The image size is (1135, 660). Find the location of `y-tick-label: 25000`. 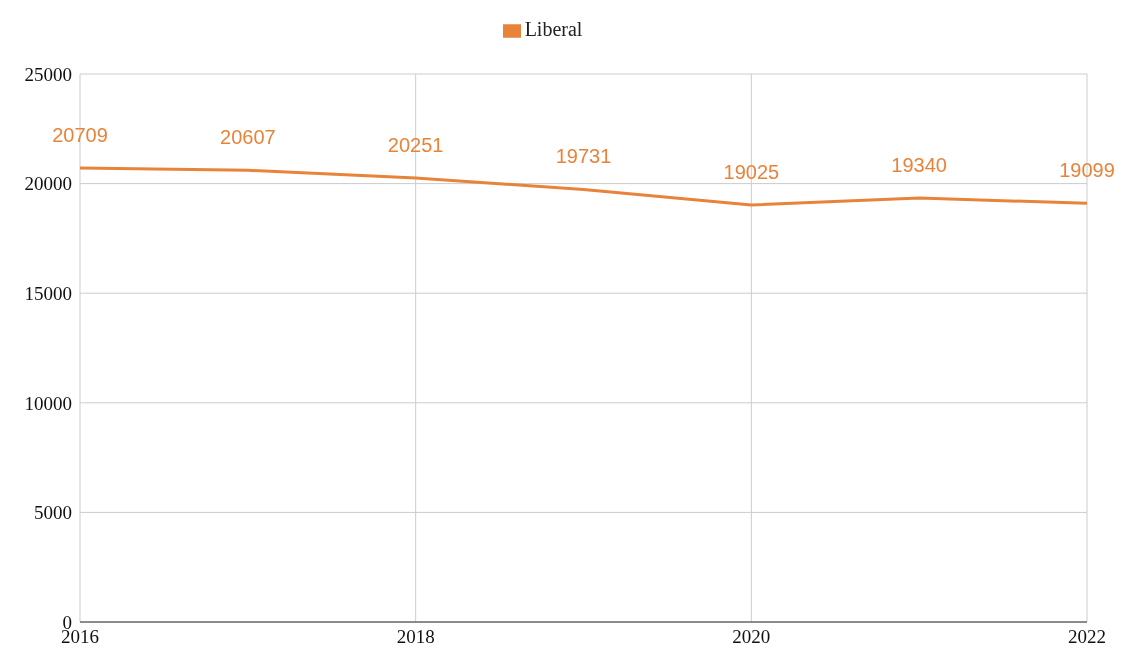

y-tick-label: 25000 is located at coordinates (48, 74).